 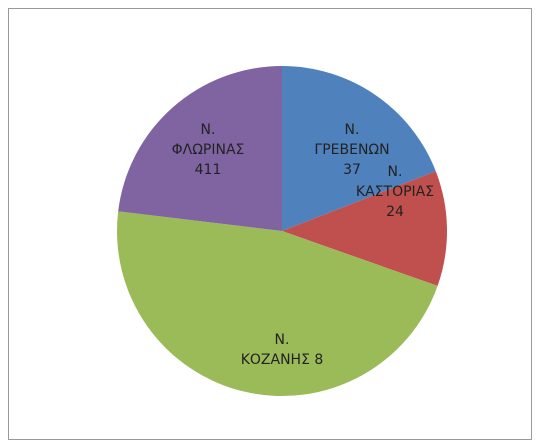 What do you see at coordinates (208, 150) in the screenshot?
I see `slice-label: Ν. ΦΛΩΡΙΝΑΣ 411` at bounding box center [208, 150].